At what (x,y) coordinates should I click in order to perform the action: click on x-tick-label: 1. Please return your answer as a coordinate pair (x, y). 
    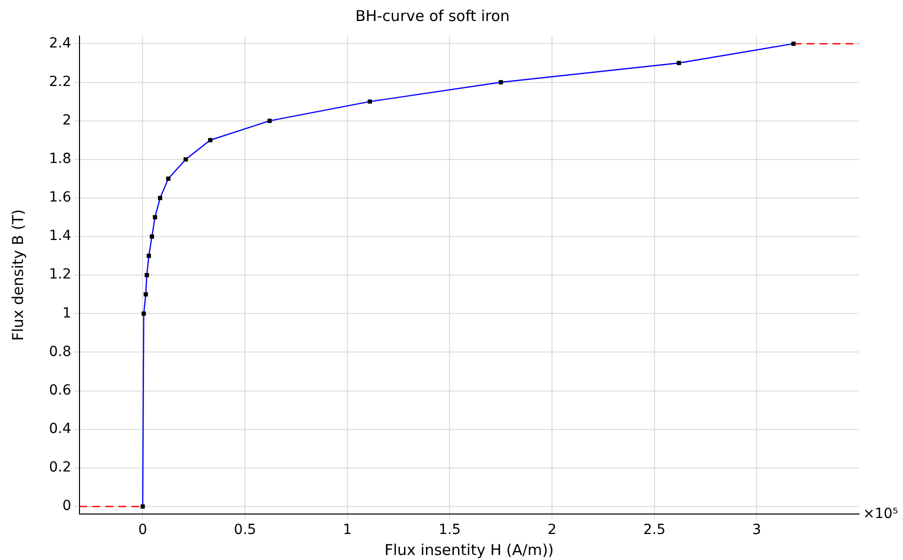
    Looking at the image, I should click on (347, 530).